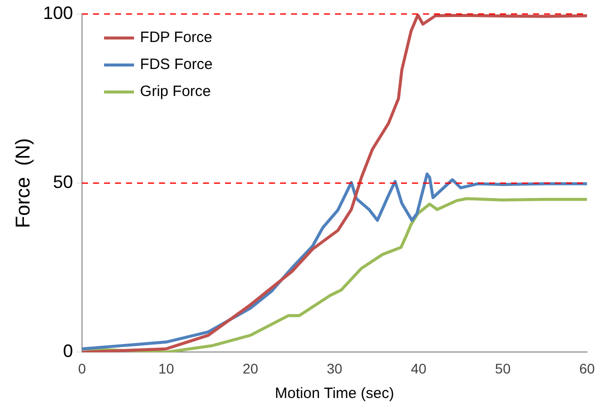  I want to click on x-tick-label: 30, so click(334, 368).